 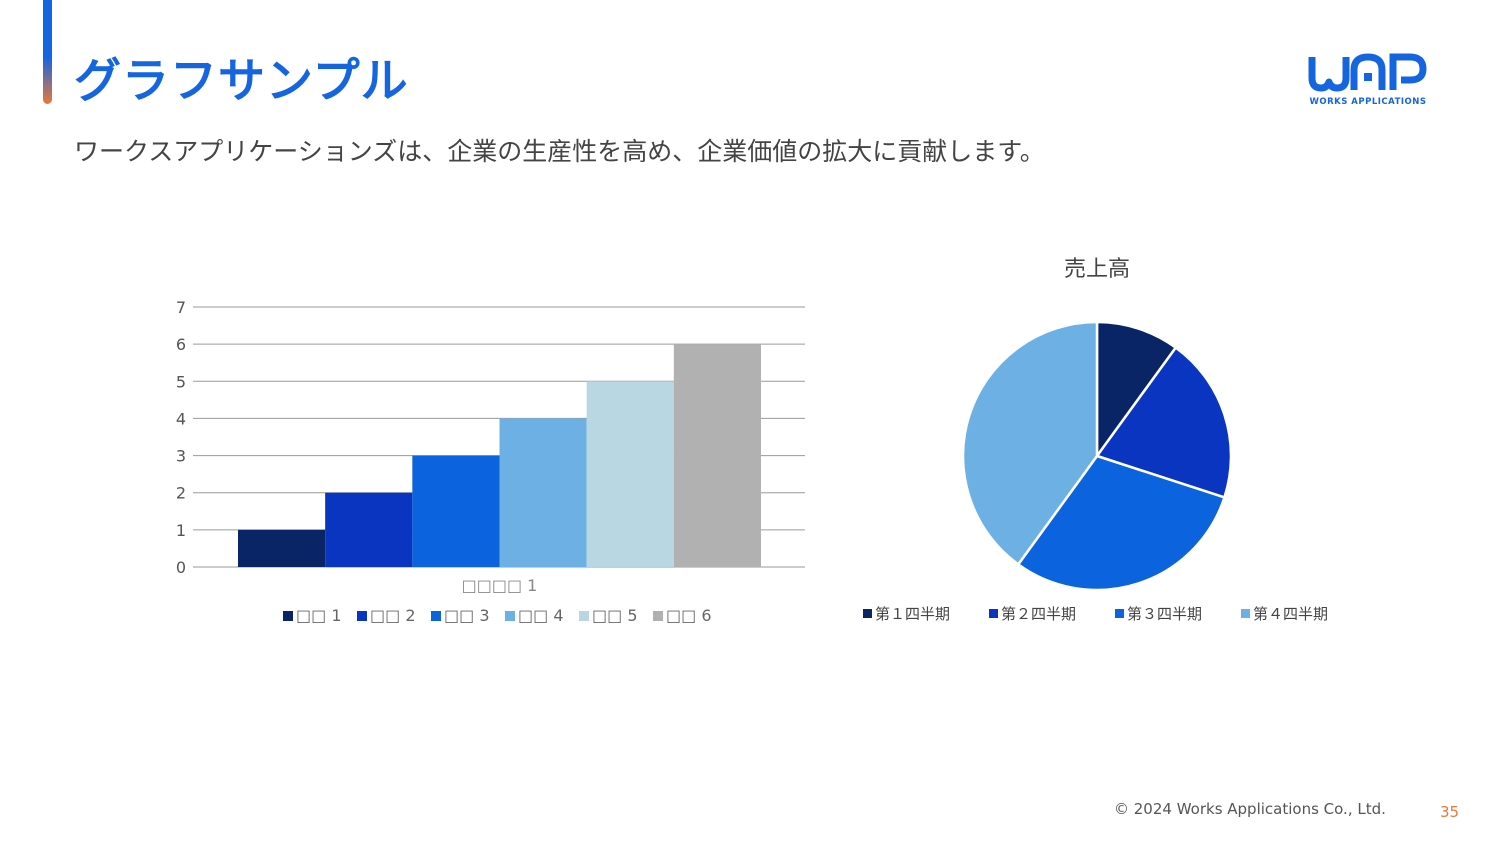 What do you see at coordinates (319, 615) in the screenshot?
I see `legend-label-1: □□ 1` at bounding box center [319, 615].